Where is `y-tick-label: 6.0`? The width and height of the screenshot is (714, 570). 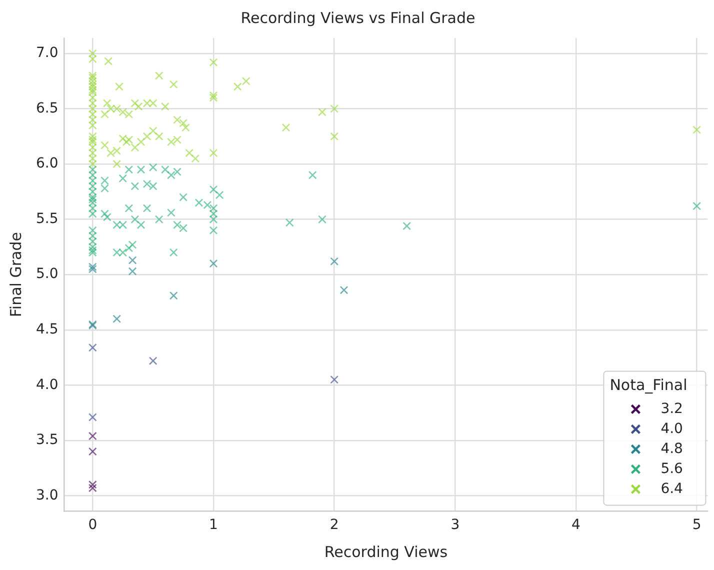
y-tick-label: 6.0 is located at coordinates (47, 164).